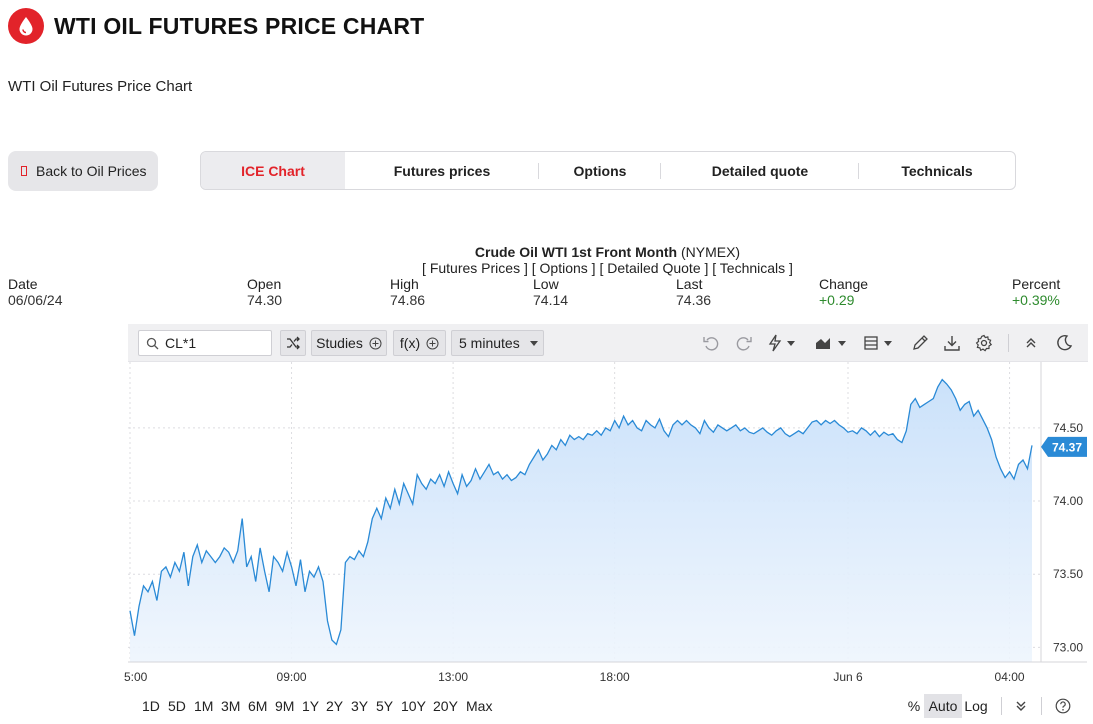 This screenshot has height=724, width=1093. I want to click on range-6m: 6M, so click(258, 706).